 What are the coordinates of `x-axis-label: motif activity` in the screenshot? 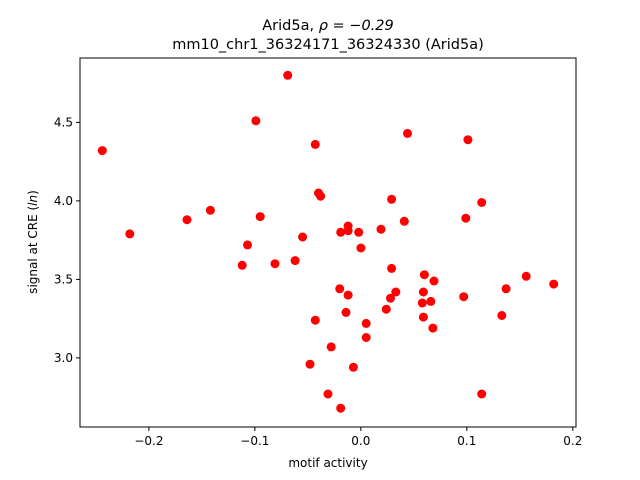 It's located at (327, 463).